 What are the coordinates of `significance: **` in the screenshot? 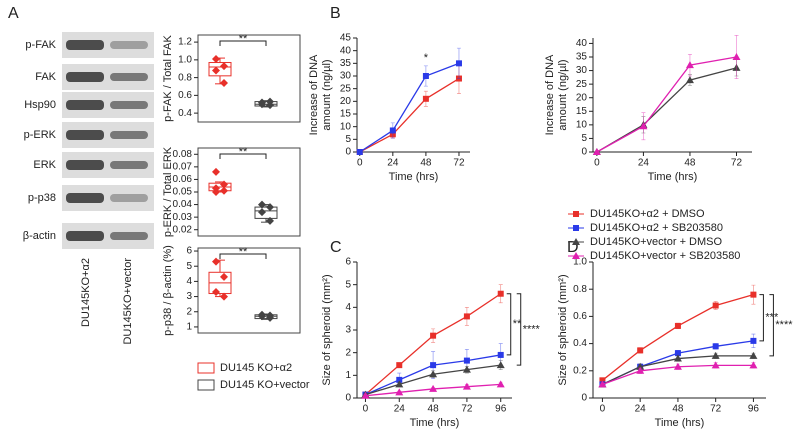 It's located at (243, 152).